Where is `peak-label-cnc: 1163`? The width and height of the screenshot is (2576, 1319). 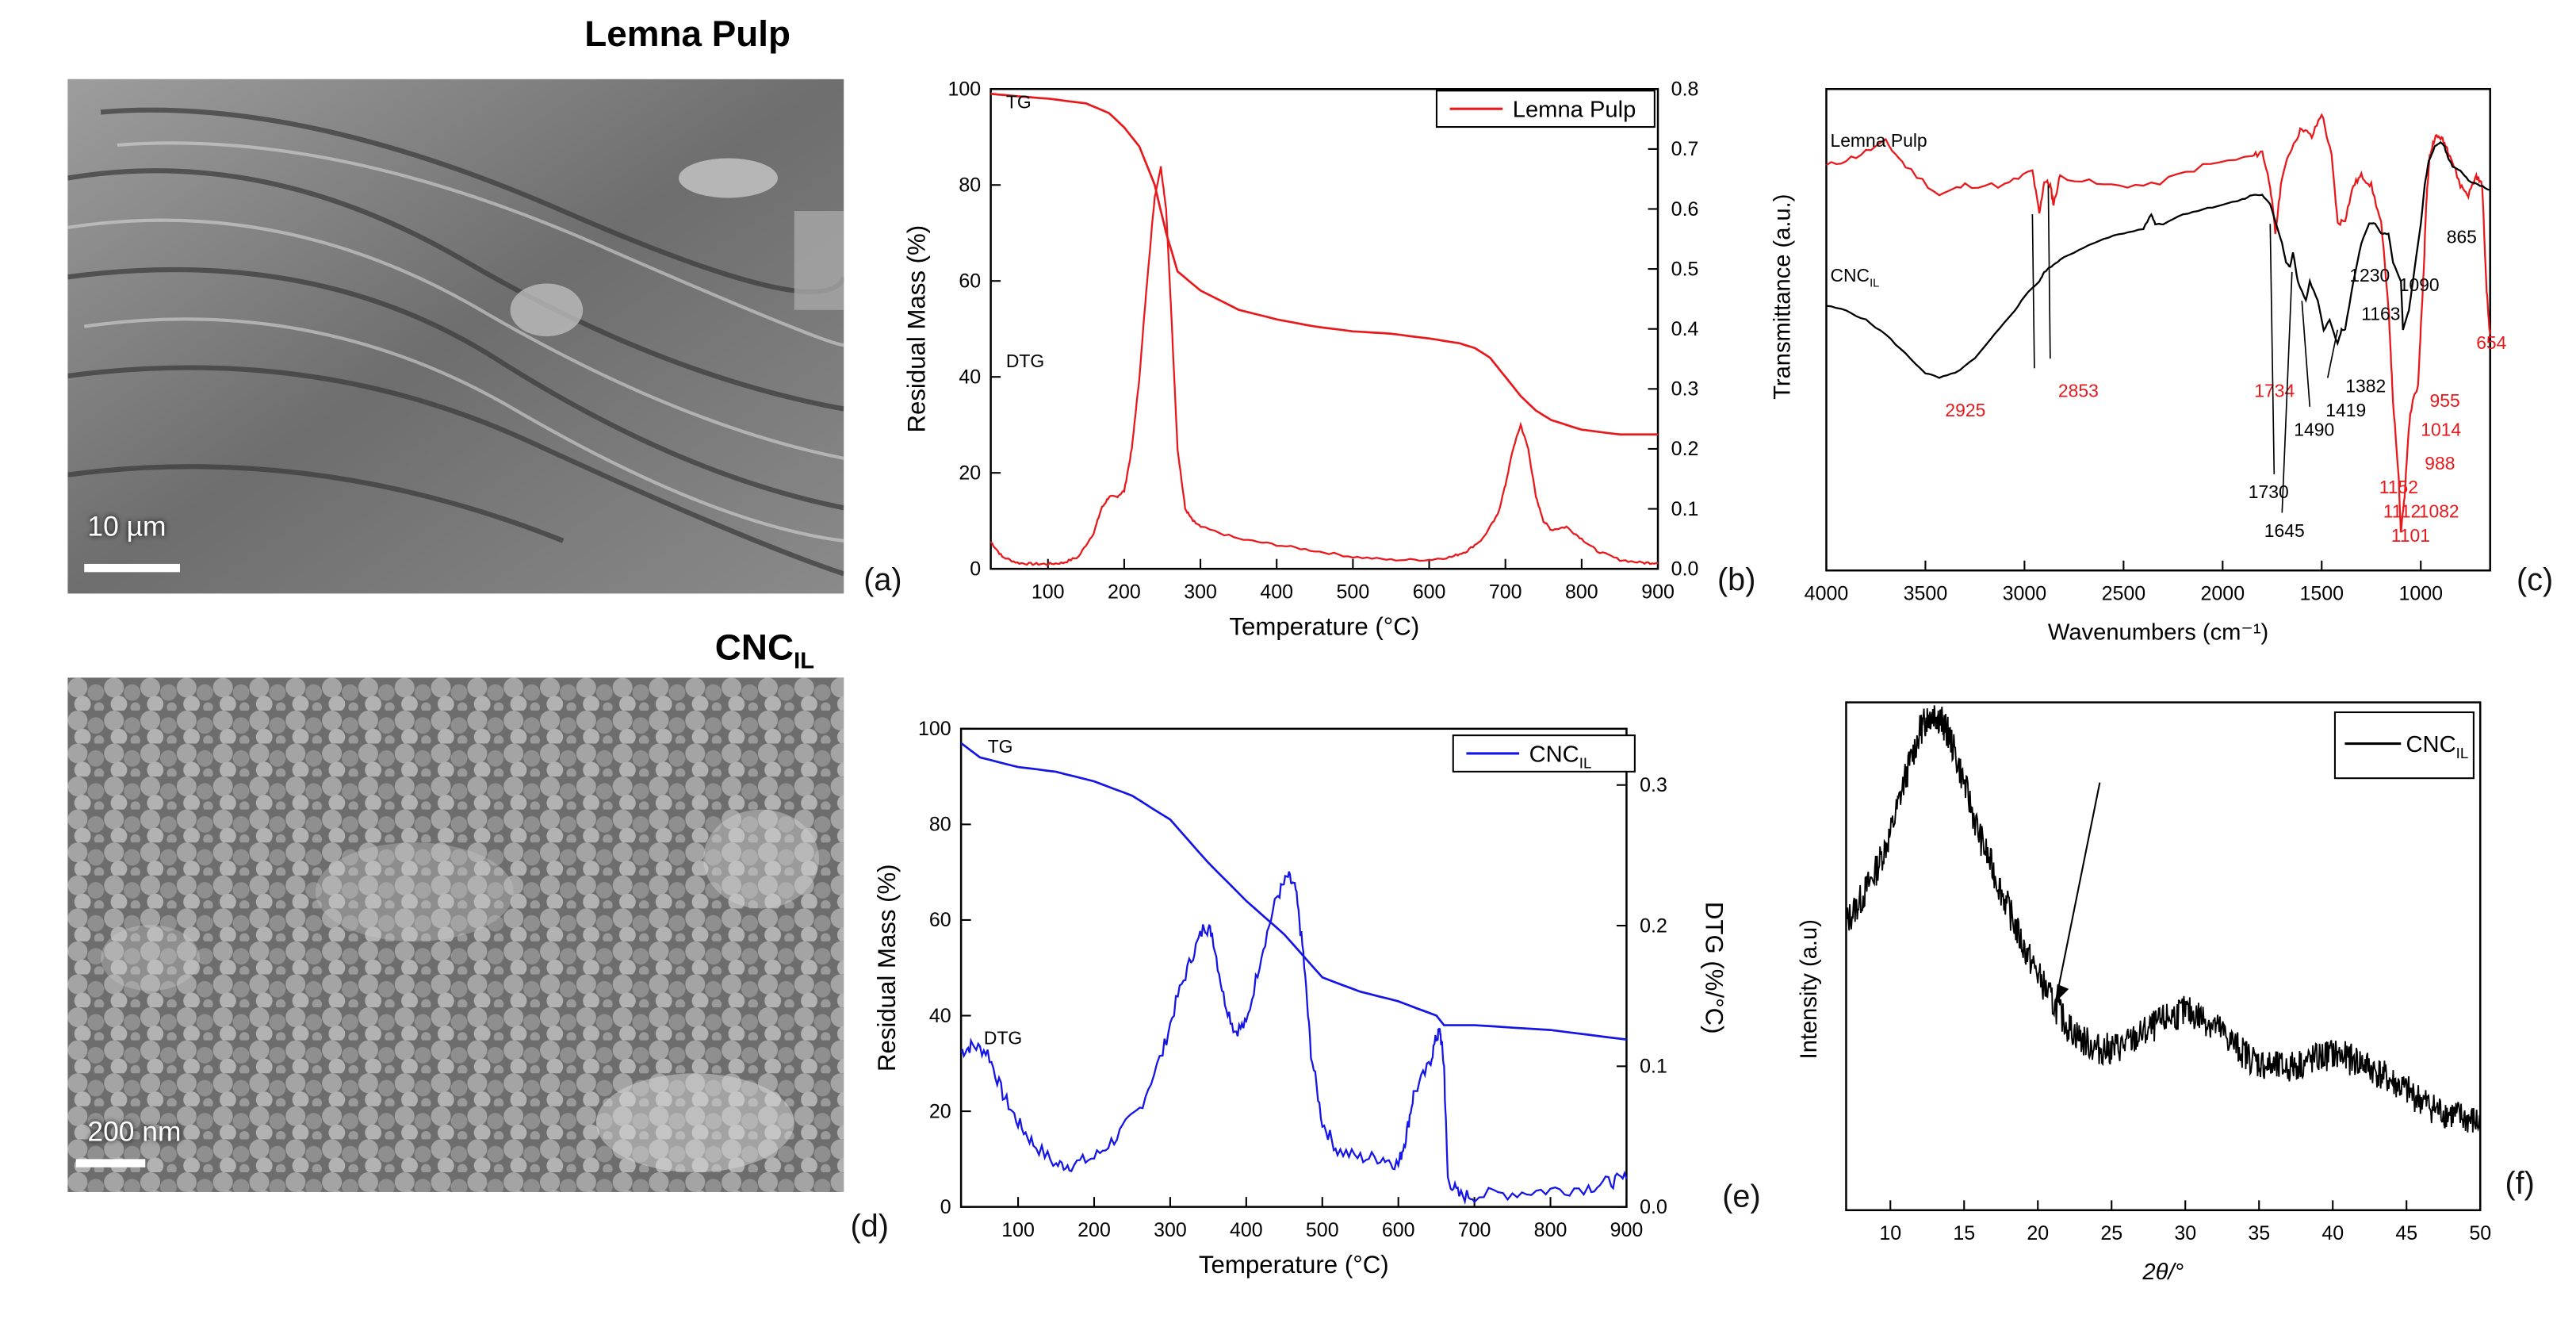 peak-label-cnc: 1163 is located at coordinates (2380, 314).